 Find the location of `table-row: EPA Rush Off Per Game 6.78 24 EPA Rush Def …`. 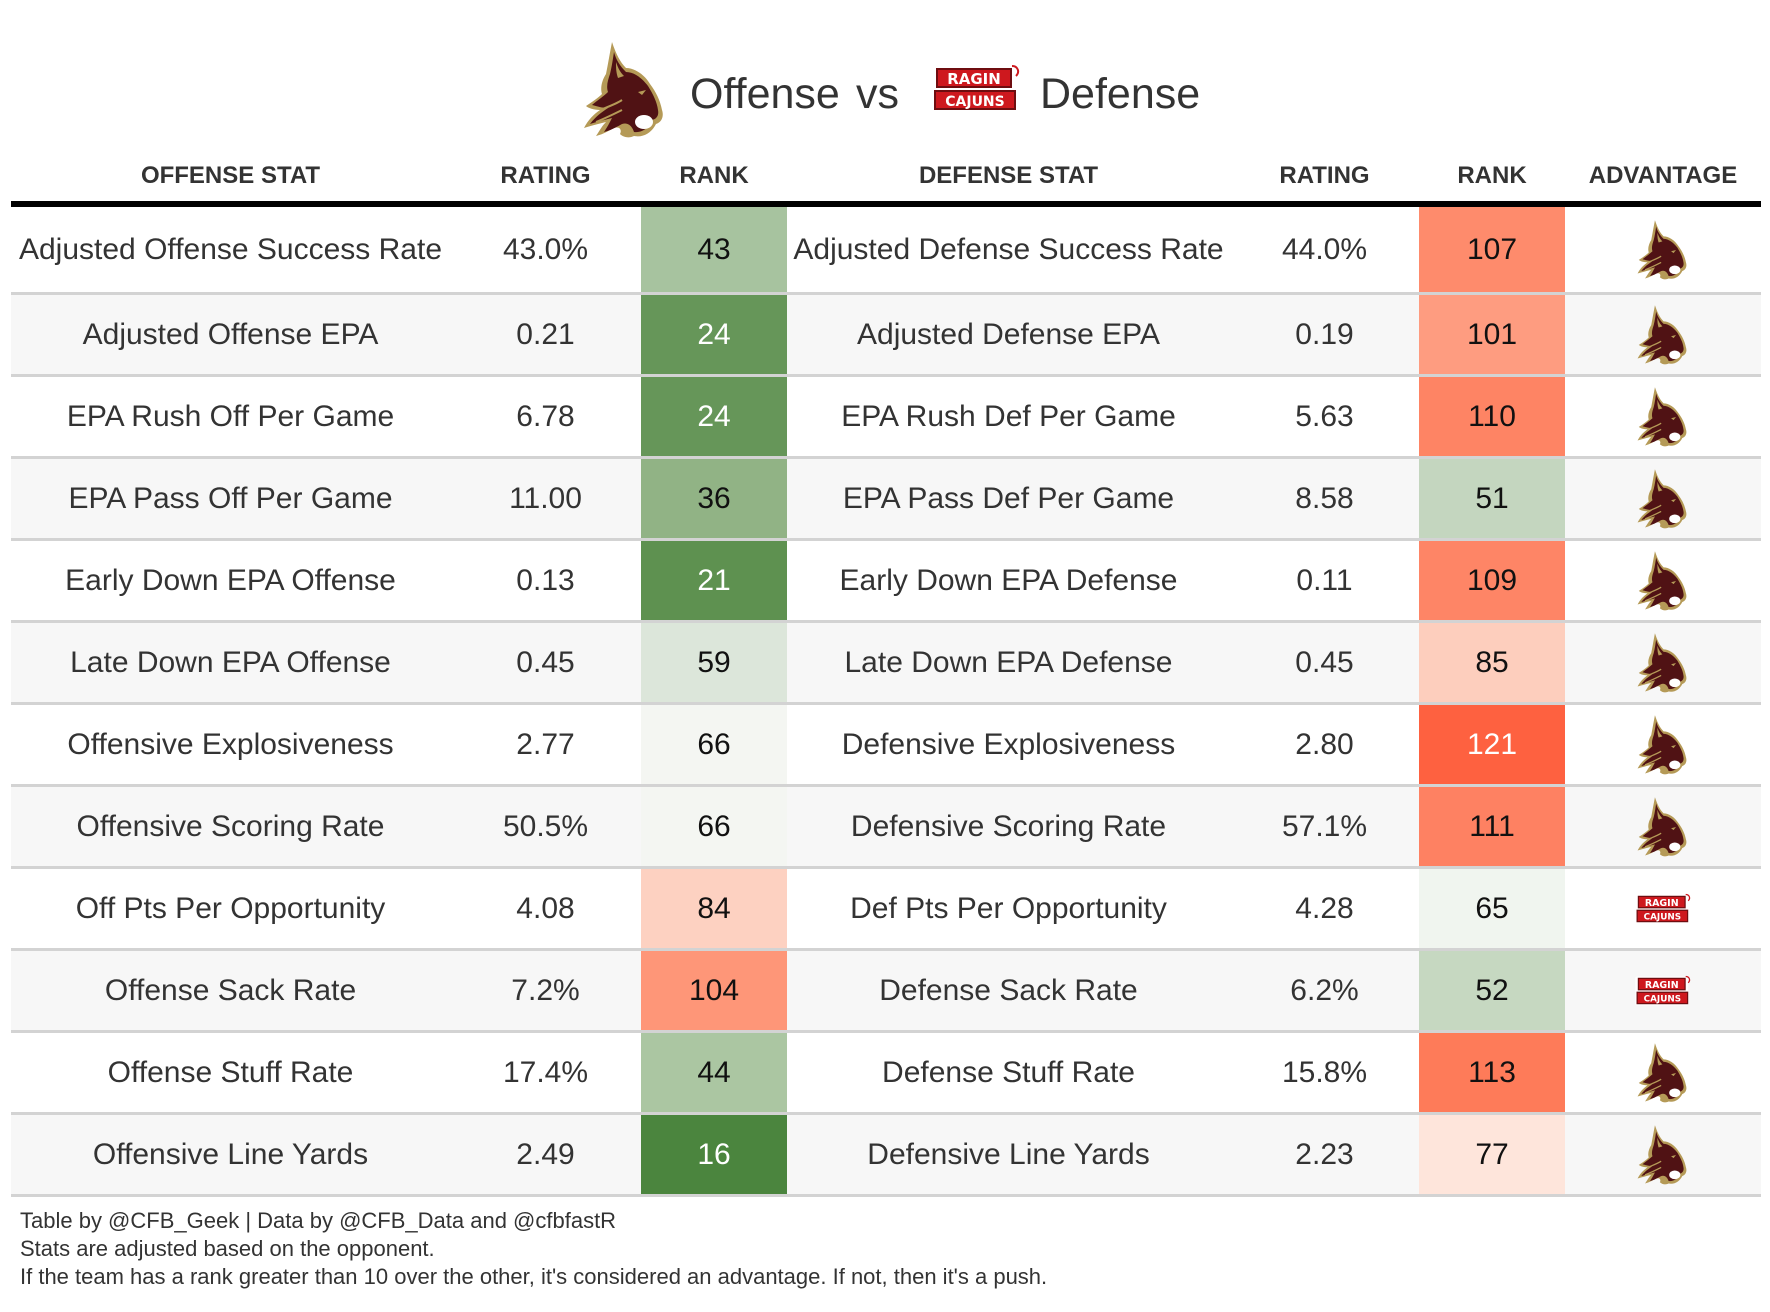

table-row: EPA Rush Off Per Game 6.78 24 EPA Rush Def … is located at coordinates (886, 418).